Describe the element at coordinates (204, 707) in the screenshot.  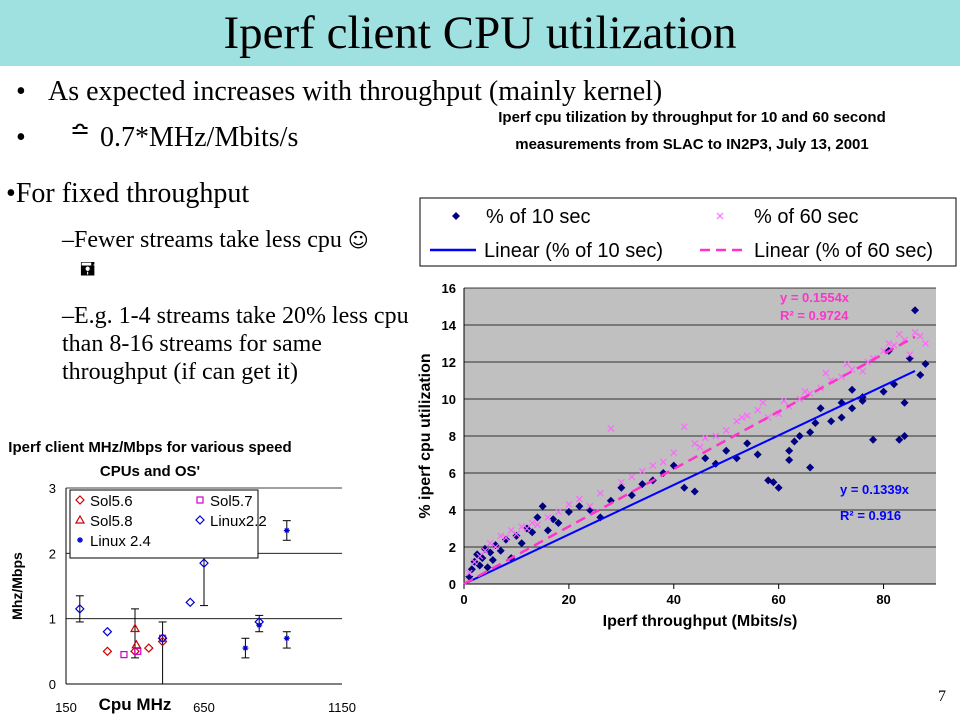
I see `x-tick-label: 650` at that location.